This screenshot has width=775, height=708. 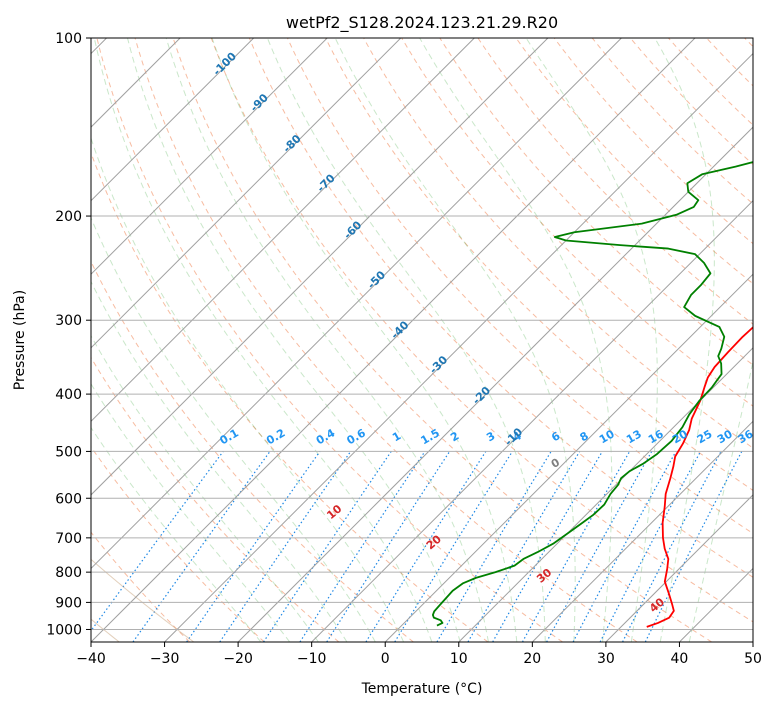 What do you see at coordinates (753, 659) in the screenshot?
I see `x-tick-label: 50` at bounding box center [753, 659].